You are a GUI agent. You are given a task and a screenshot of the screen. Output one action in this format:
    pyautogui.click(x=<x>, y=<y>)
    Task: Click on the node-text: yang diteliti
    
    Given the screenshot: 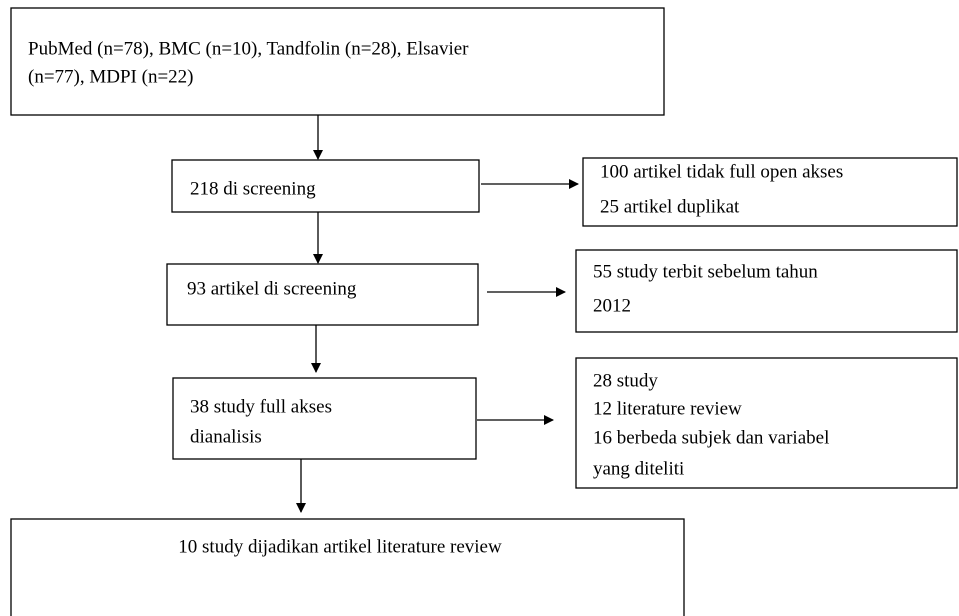 What is the action you would take?
    pyautogui.click(x=638, y=468)
    